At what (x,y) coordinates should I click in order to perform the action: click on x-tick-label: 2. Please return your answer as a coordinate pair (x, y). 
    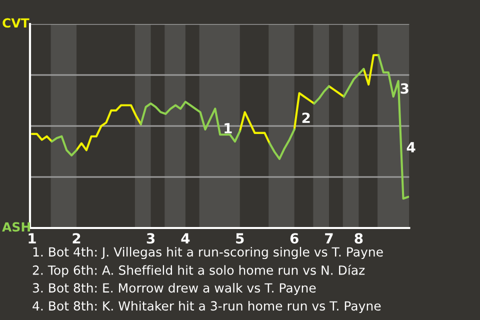
    Looking at the image, I should click on (76, 238).